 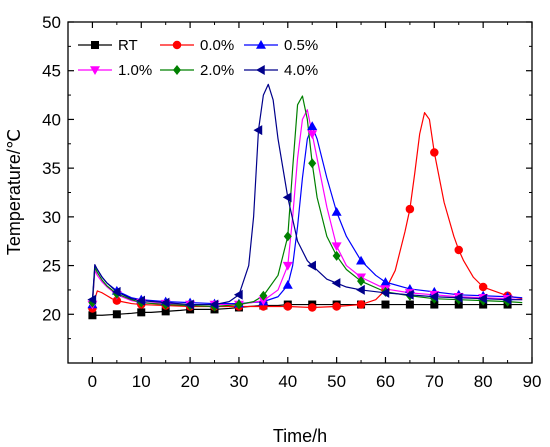 What do you see at coordinates (190, 381) in the screenshot?
I see `x-tick-label: 20` at bounding box center [190, 381].